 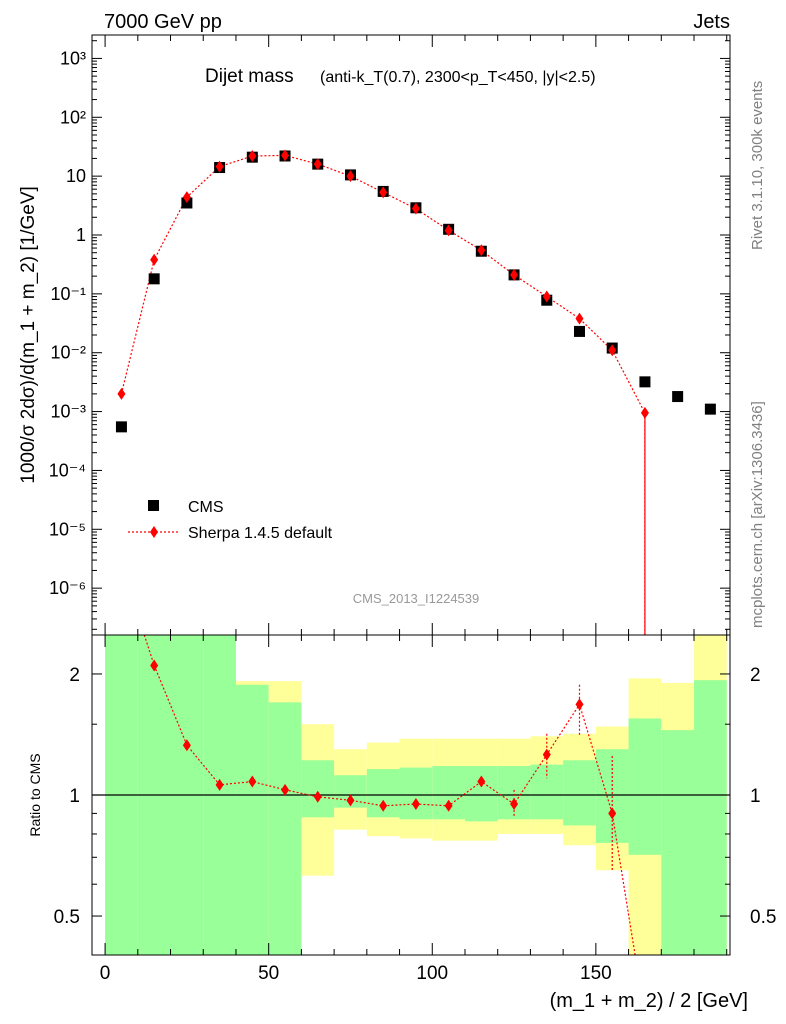 What do you see at coordinates (757, 514) in the screenshot?
I see `mcplots-label: mcplots.cern.ch [arXiv:1306.3436]` at bounding box center [757, 514].